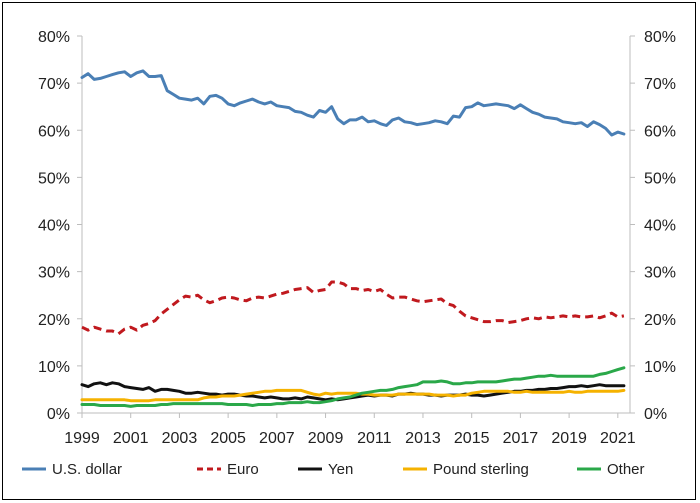 Image resolution: width=700 pixels, height=503 pixels. What do you see at coordinates (58, 414) in the screenshot?
I see `y-tick-label-left: 0%` at bounding box center [58, 414].